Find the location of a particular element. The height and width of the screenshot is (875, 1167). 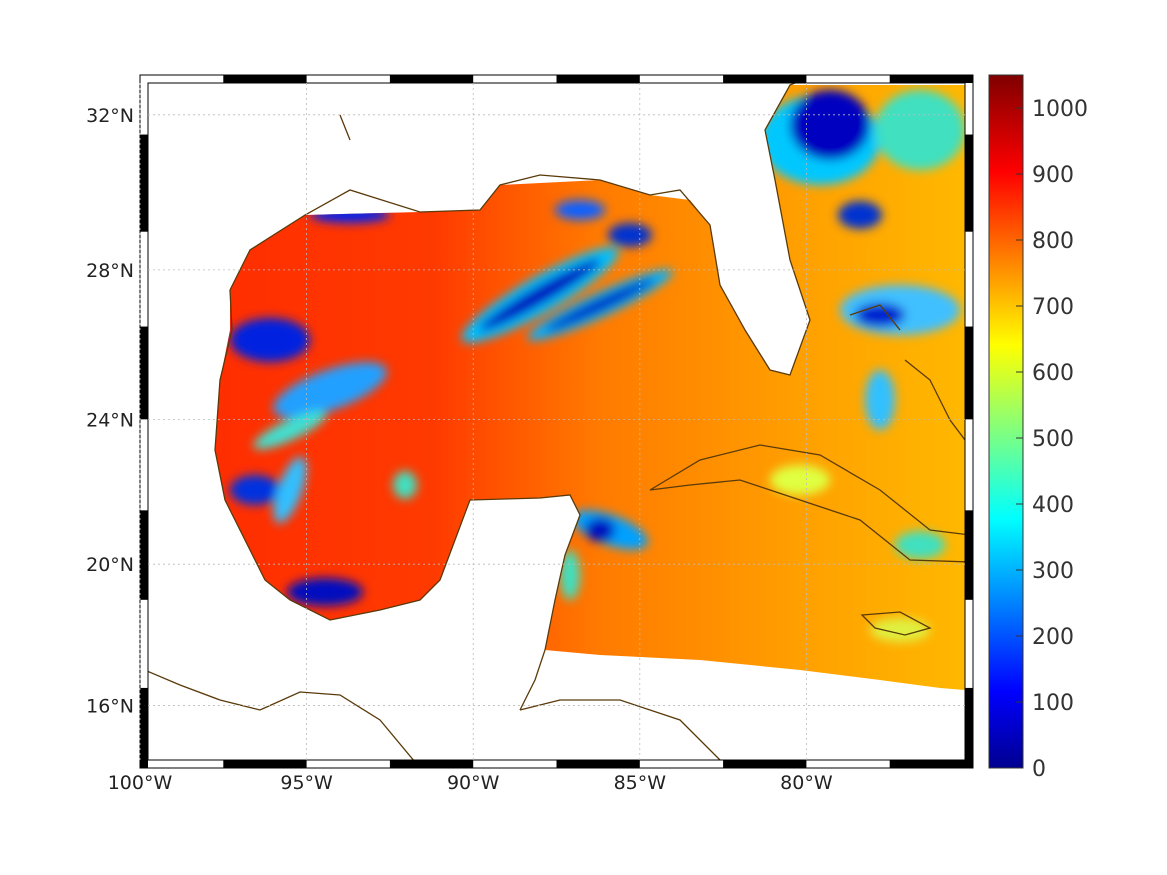

lat-tick-label: 28°N is located at coordinates (110, 271).